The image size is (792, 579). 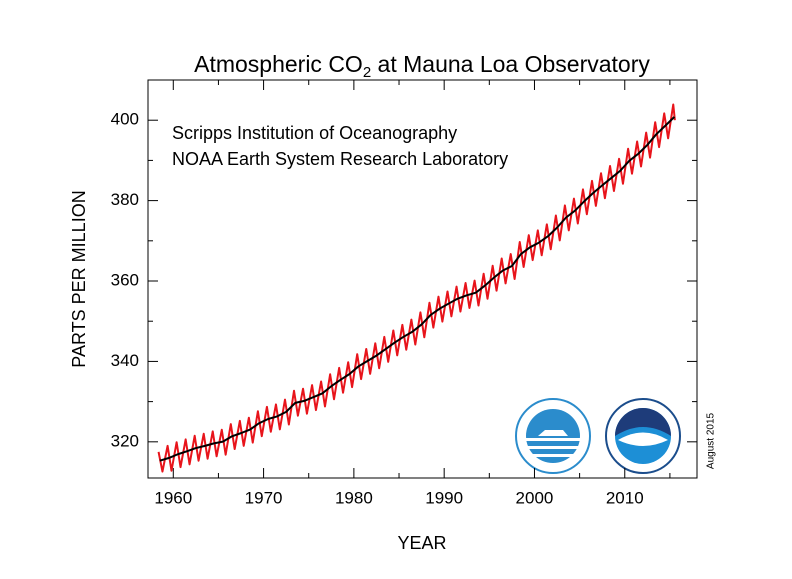 I want to click on y-tick-label: 340, so click(x=125, y=360).